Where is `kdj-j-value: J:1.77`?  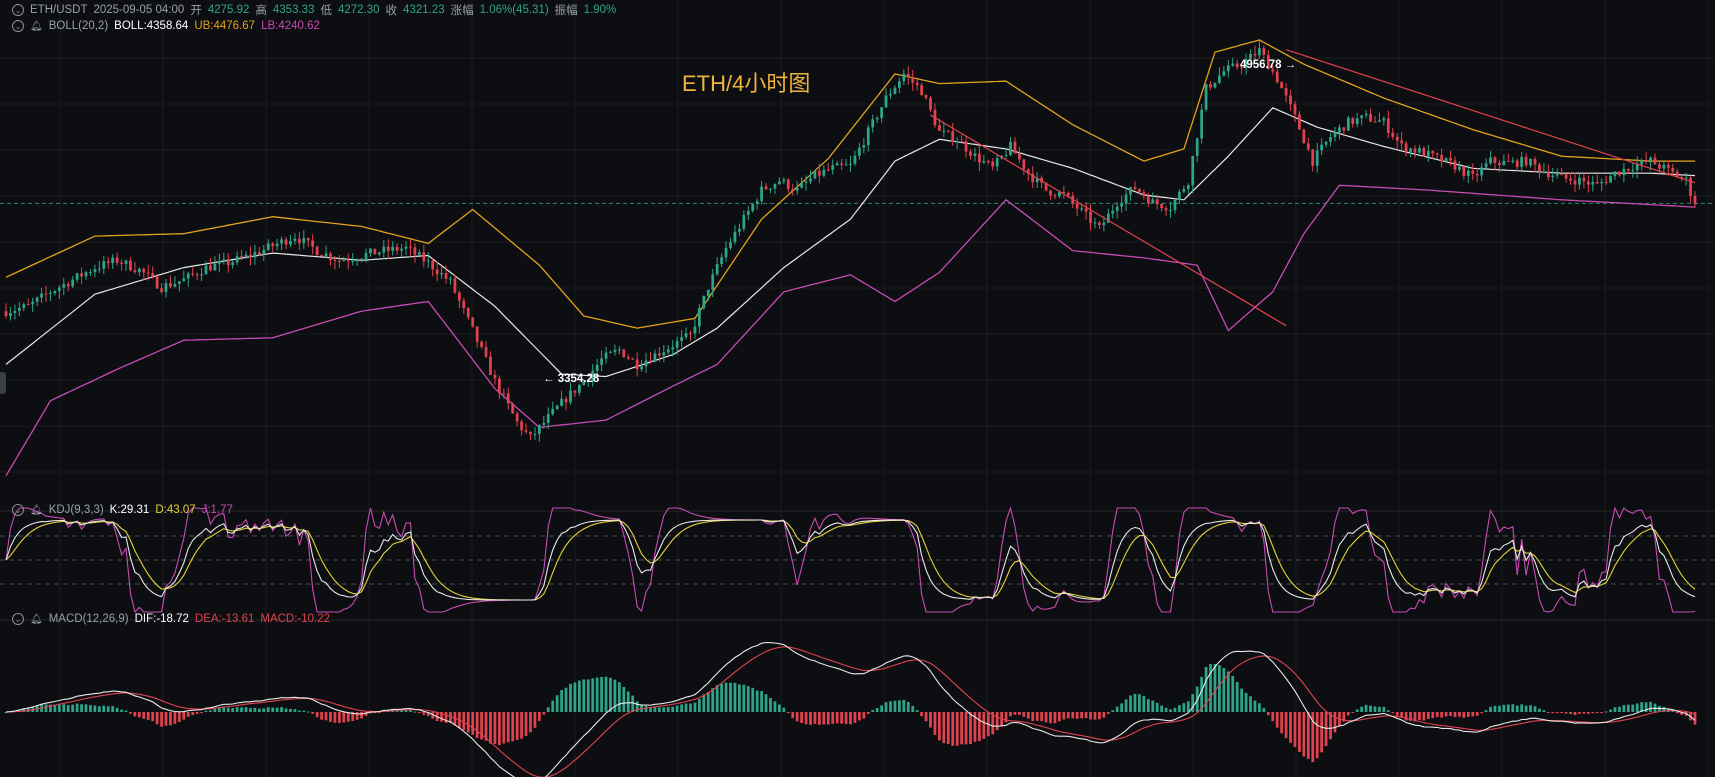 kdj-j-value: J:1.77 is located at coordinates (217, 510).